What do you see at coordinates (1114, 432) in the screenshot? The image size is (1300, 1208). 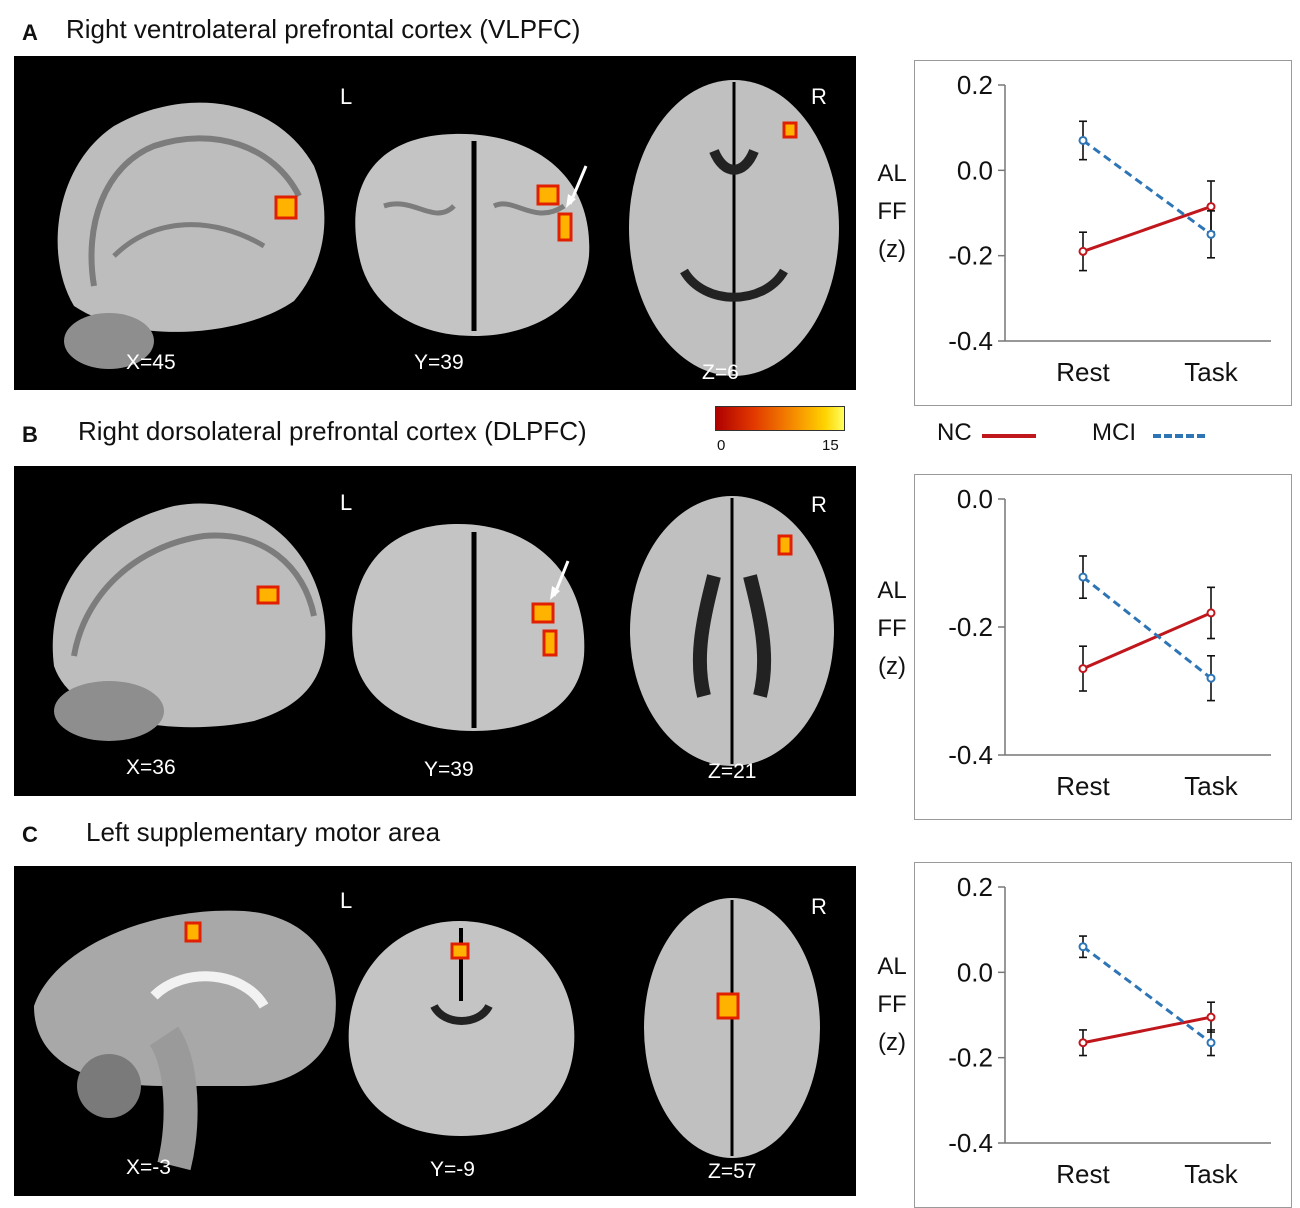 I see `legend-mci-label: MCI` at bounding box center [1114, 432].